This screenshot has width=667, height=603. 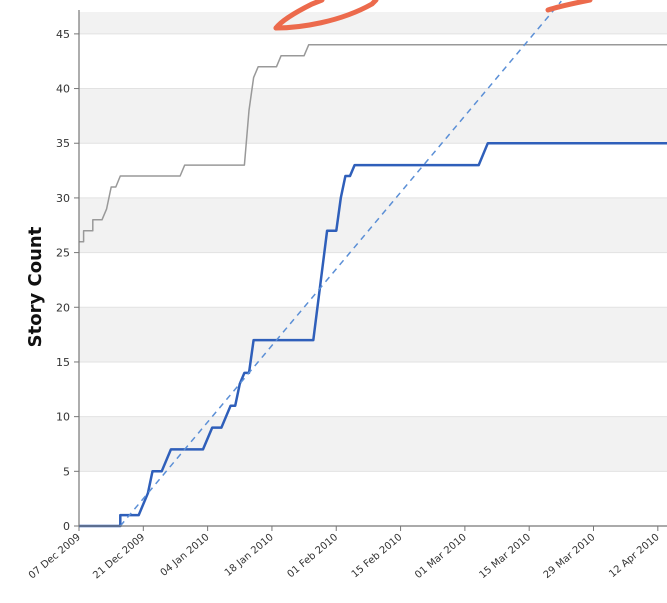 What do you see at coordinates (433, 15) in the screenshot?
I see `arrow-decoration` at bounding box center [433, 15].